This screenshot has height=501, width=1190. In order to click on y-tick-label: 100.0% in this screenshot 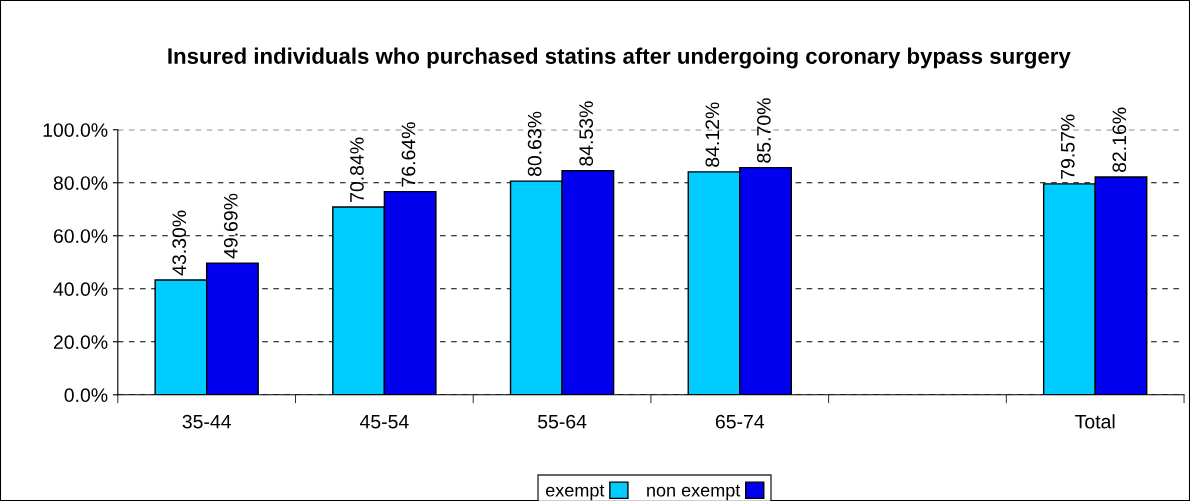, I will do `click(75, 130)`.